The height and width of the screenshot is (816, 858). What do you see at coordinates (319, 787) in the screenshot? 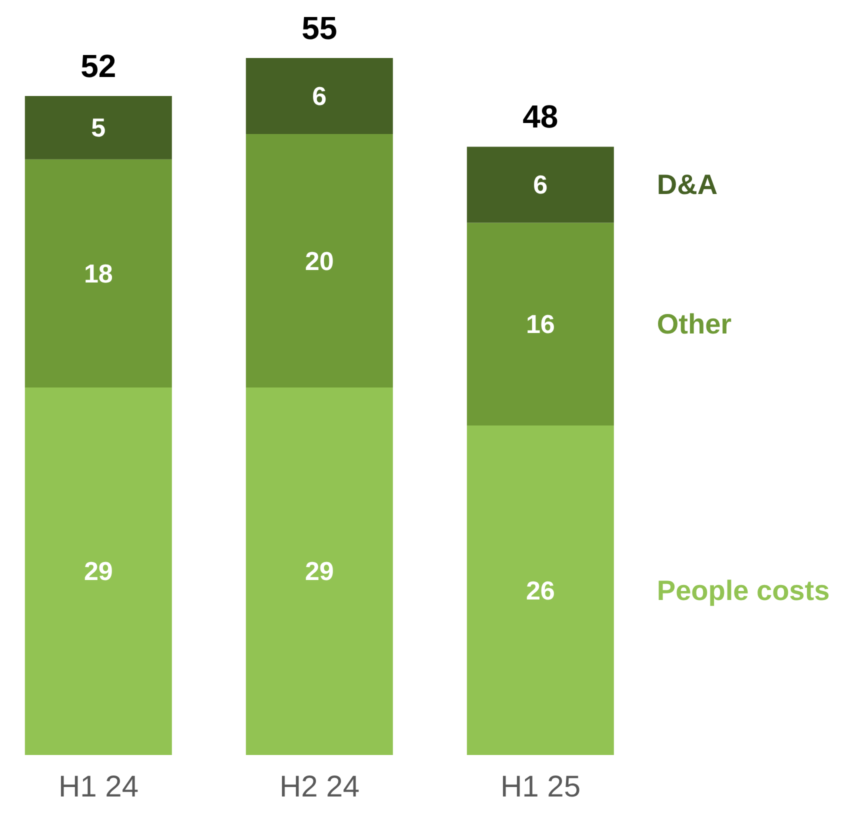
I see `x-tick-label: H2 24` at bounding box center [319, 787].